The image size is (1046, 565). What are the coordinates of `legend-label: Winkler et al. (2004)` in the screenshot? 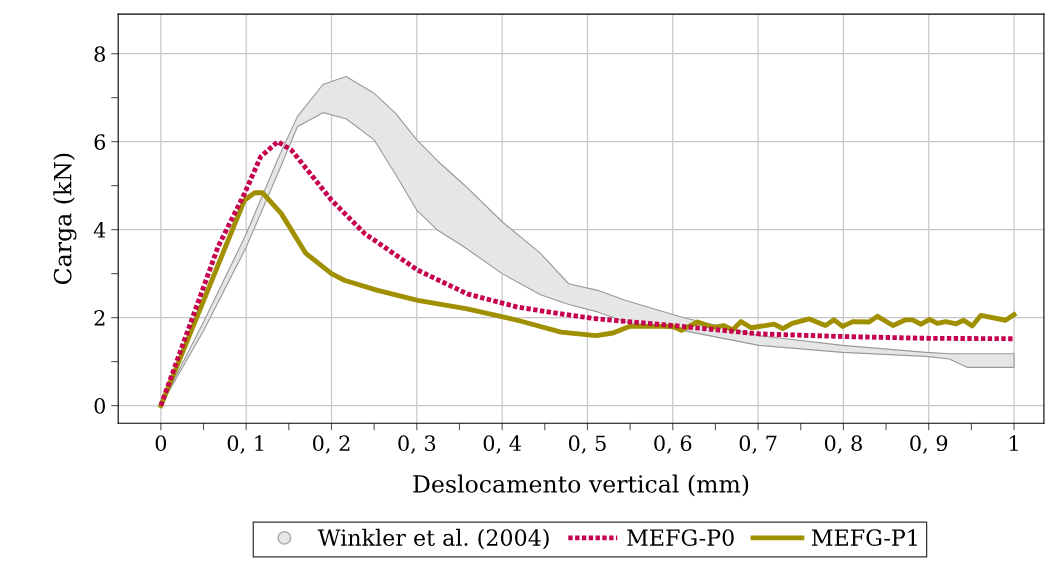 It's located at (433, 539).